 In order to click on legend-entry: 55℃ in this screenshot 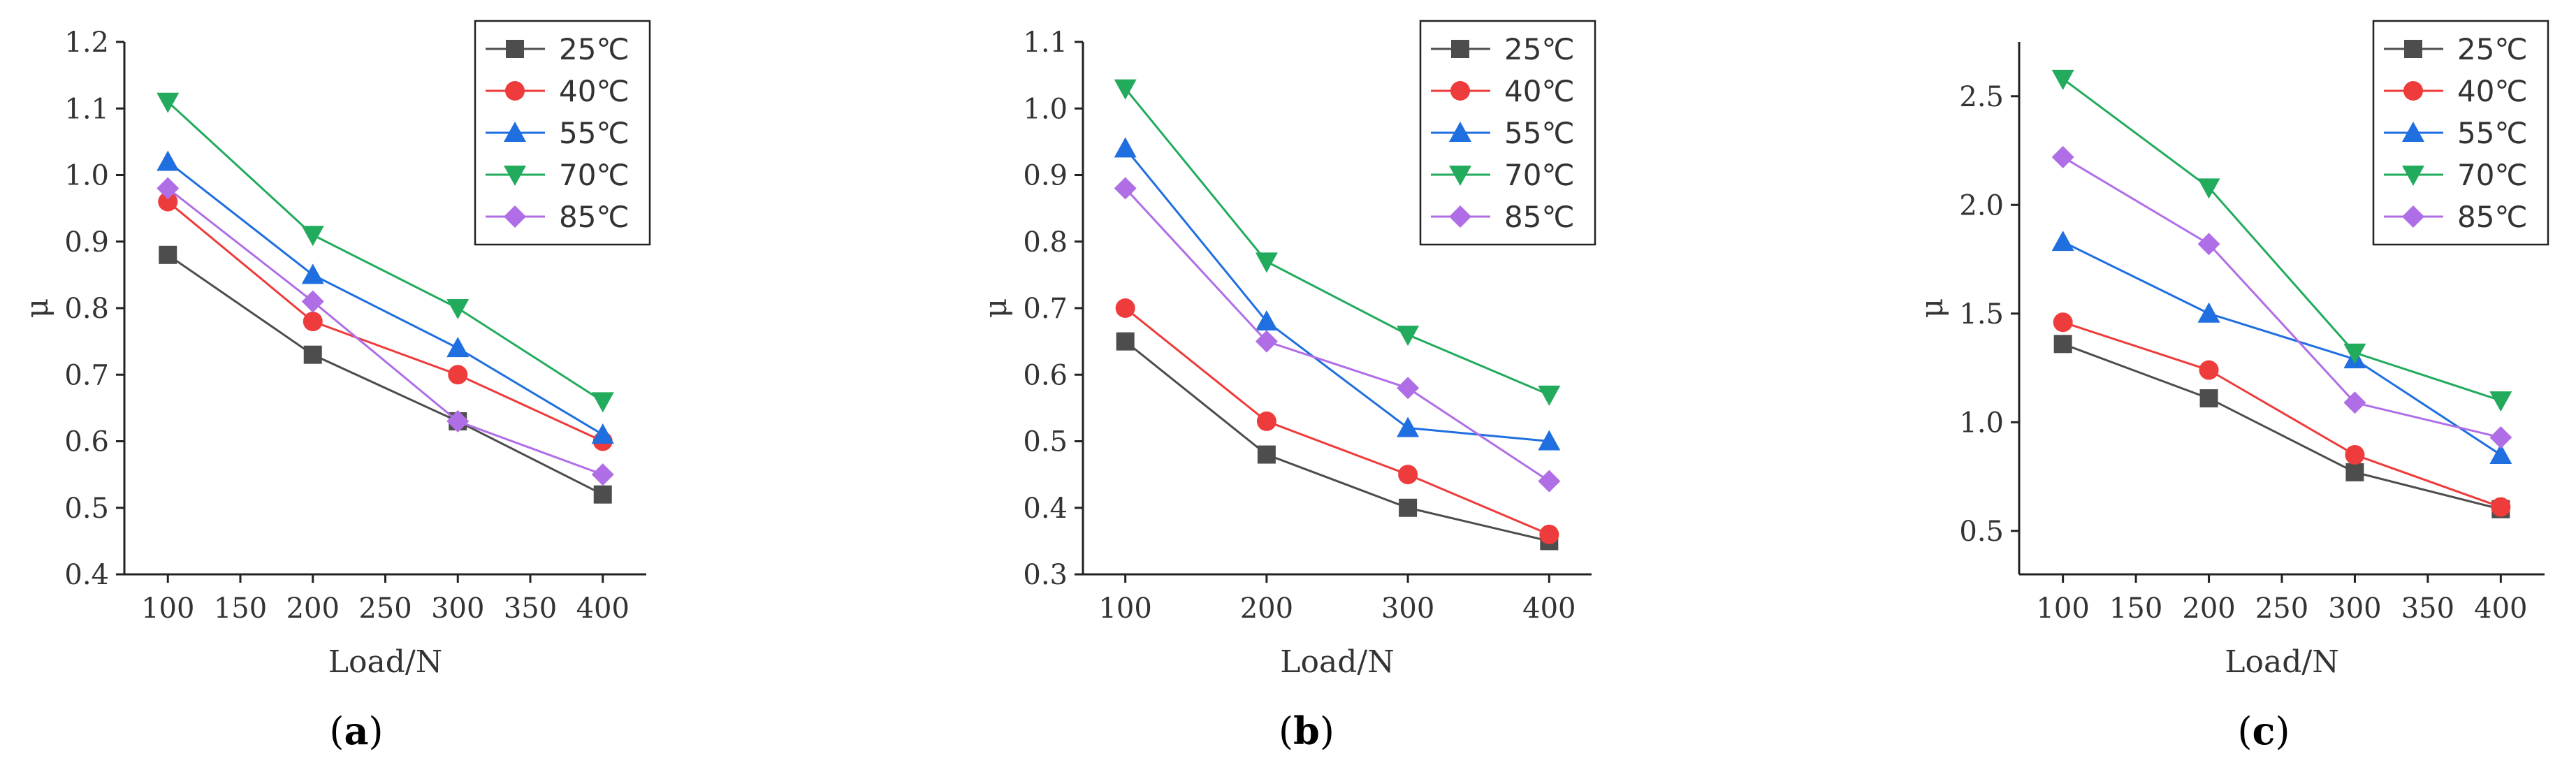, I will do `click(2456, 133)`.